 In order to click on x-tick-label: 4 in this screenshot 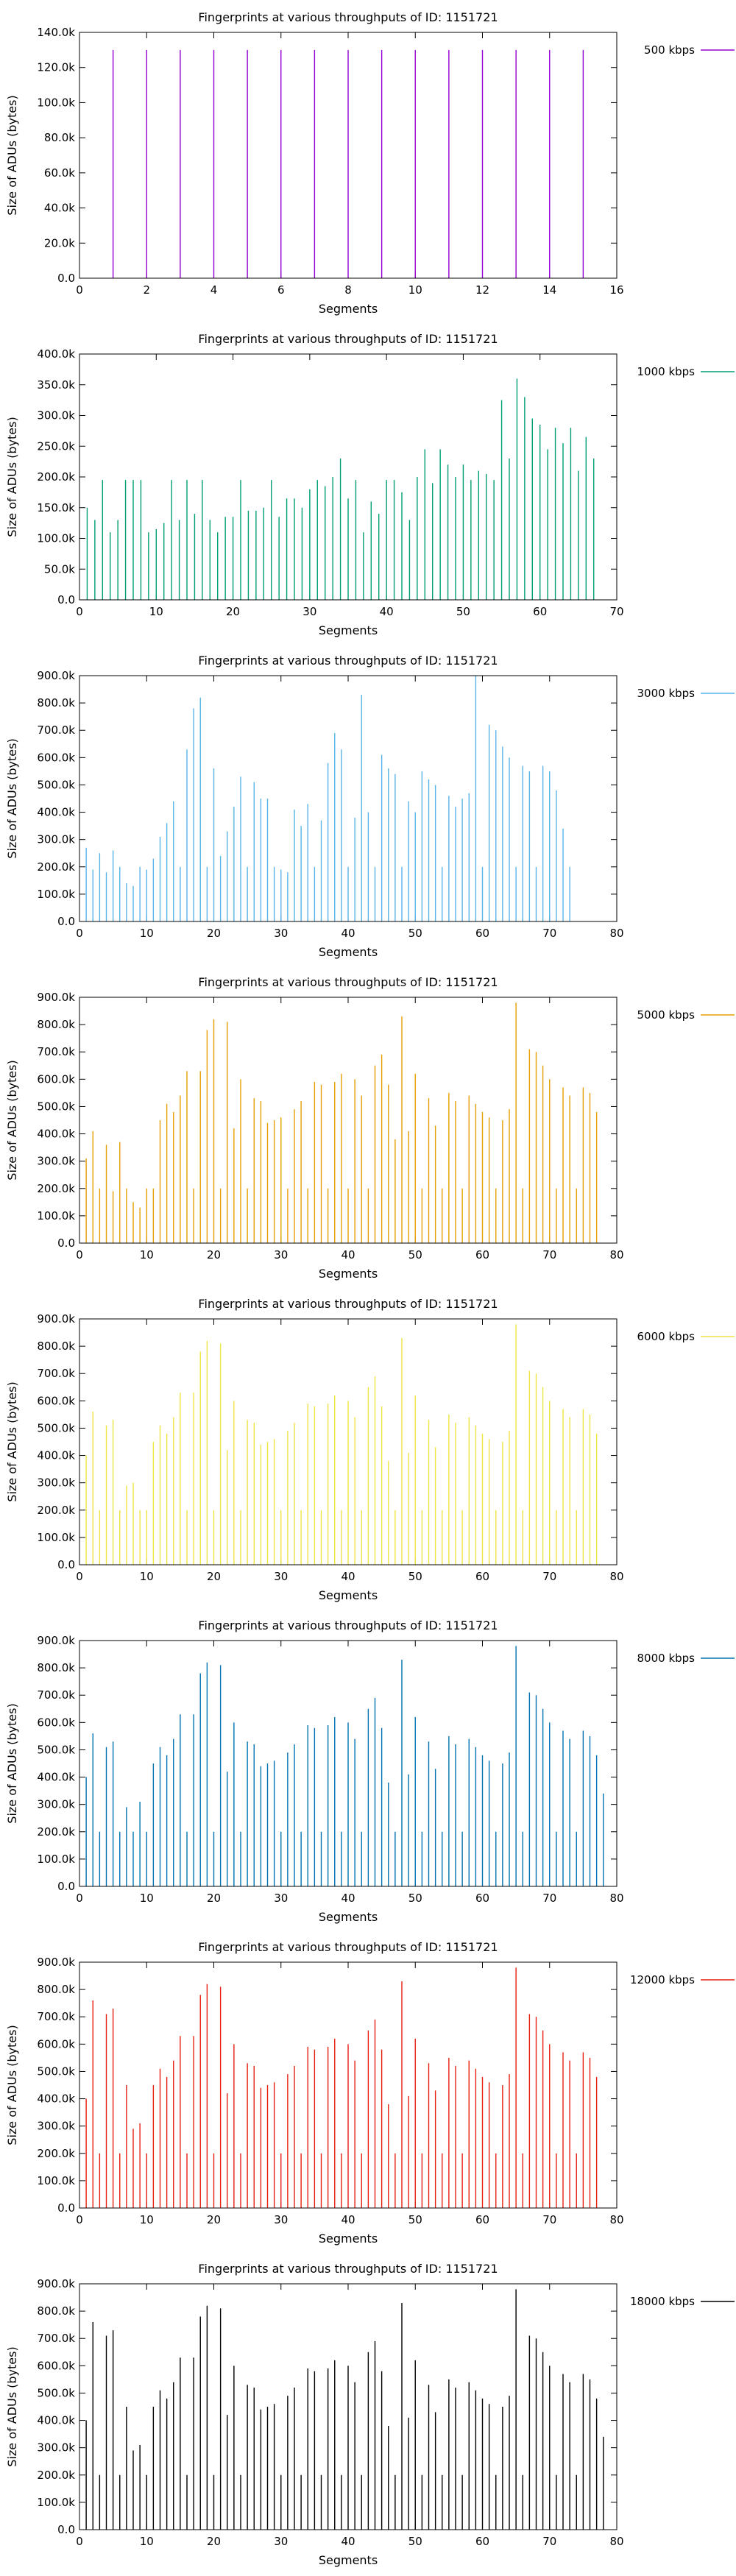, I will do `click(214, 290)`.